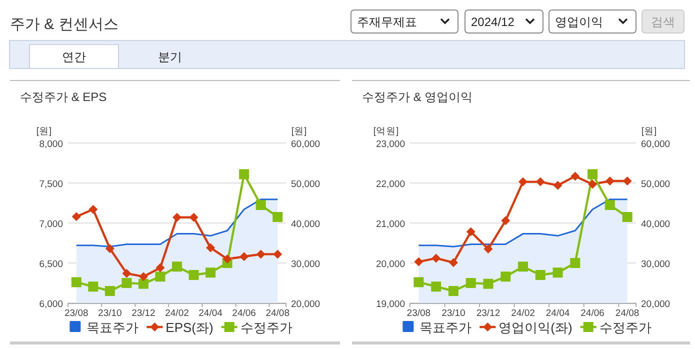 Image resolution: width=695 pixels, height=349 pixels. What do you see at coordinates (417, 97) in the screenshot?
I see `chart-title: 수정주가 & 영업이익` at bounding box center [417, 97].